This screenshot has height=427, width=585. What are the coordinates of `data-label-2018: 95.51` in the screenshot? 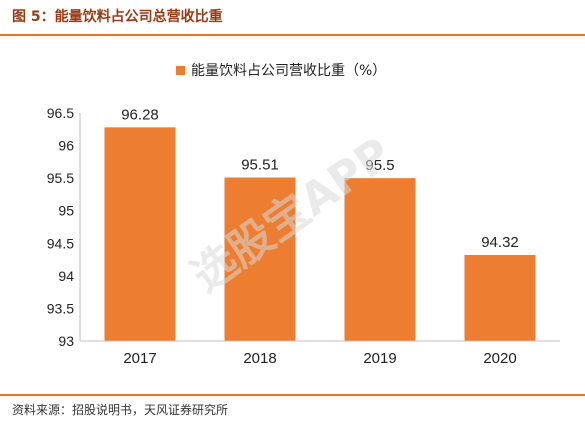 It's located at (260, 164).